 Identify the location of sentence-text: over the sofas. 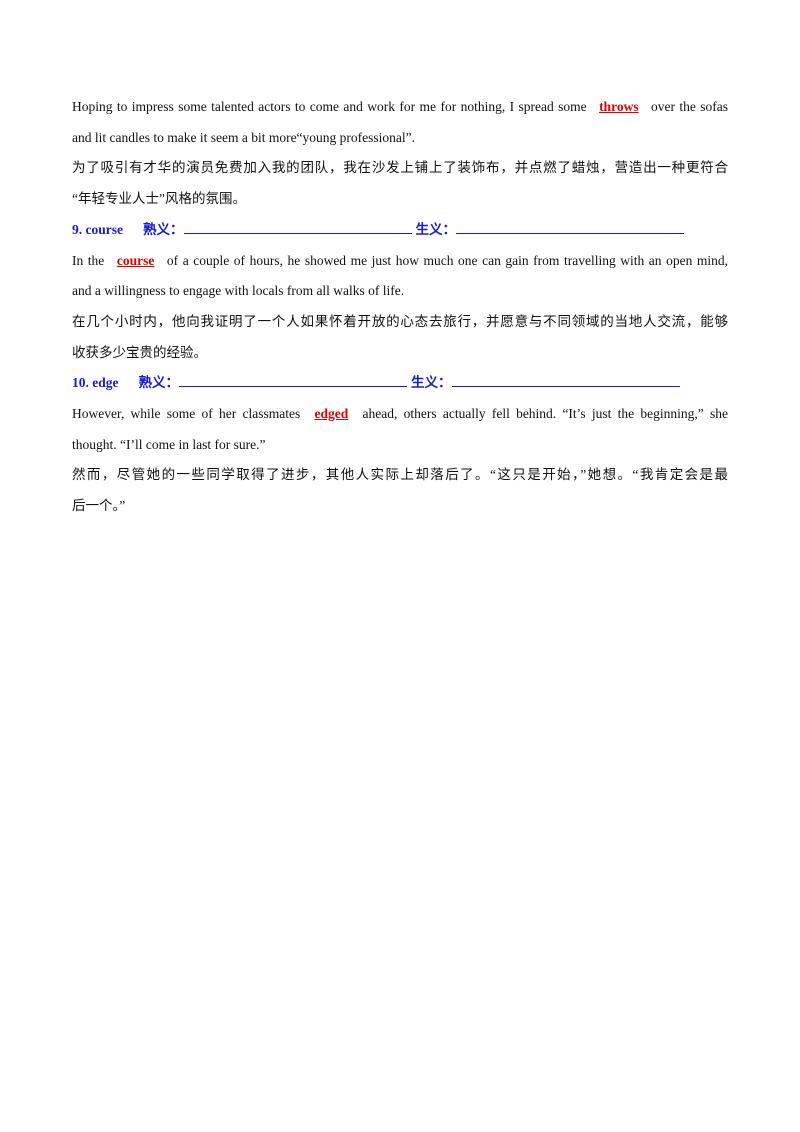
(689, 106).